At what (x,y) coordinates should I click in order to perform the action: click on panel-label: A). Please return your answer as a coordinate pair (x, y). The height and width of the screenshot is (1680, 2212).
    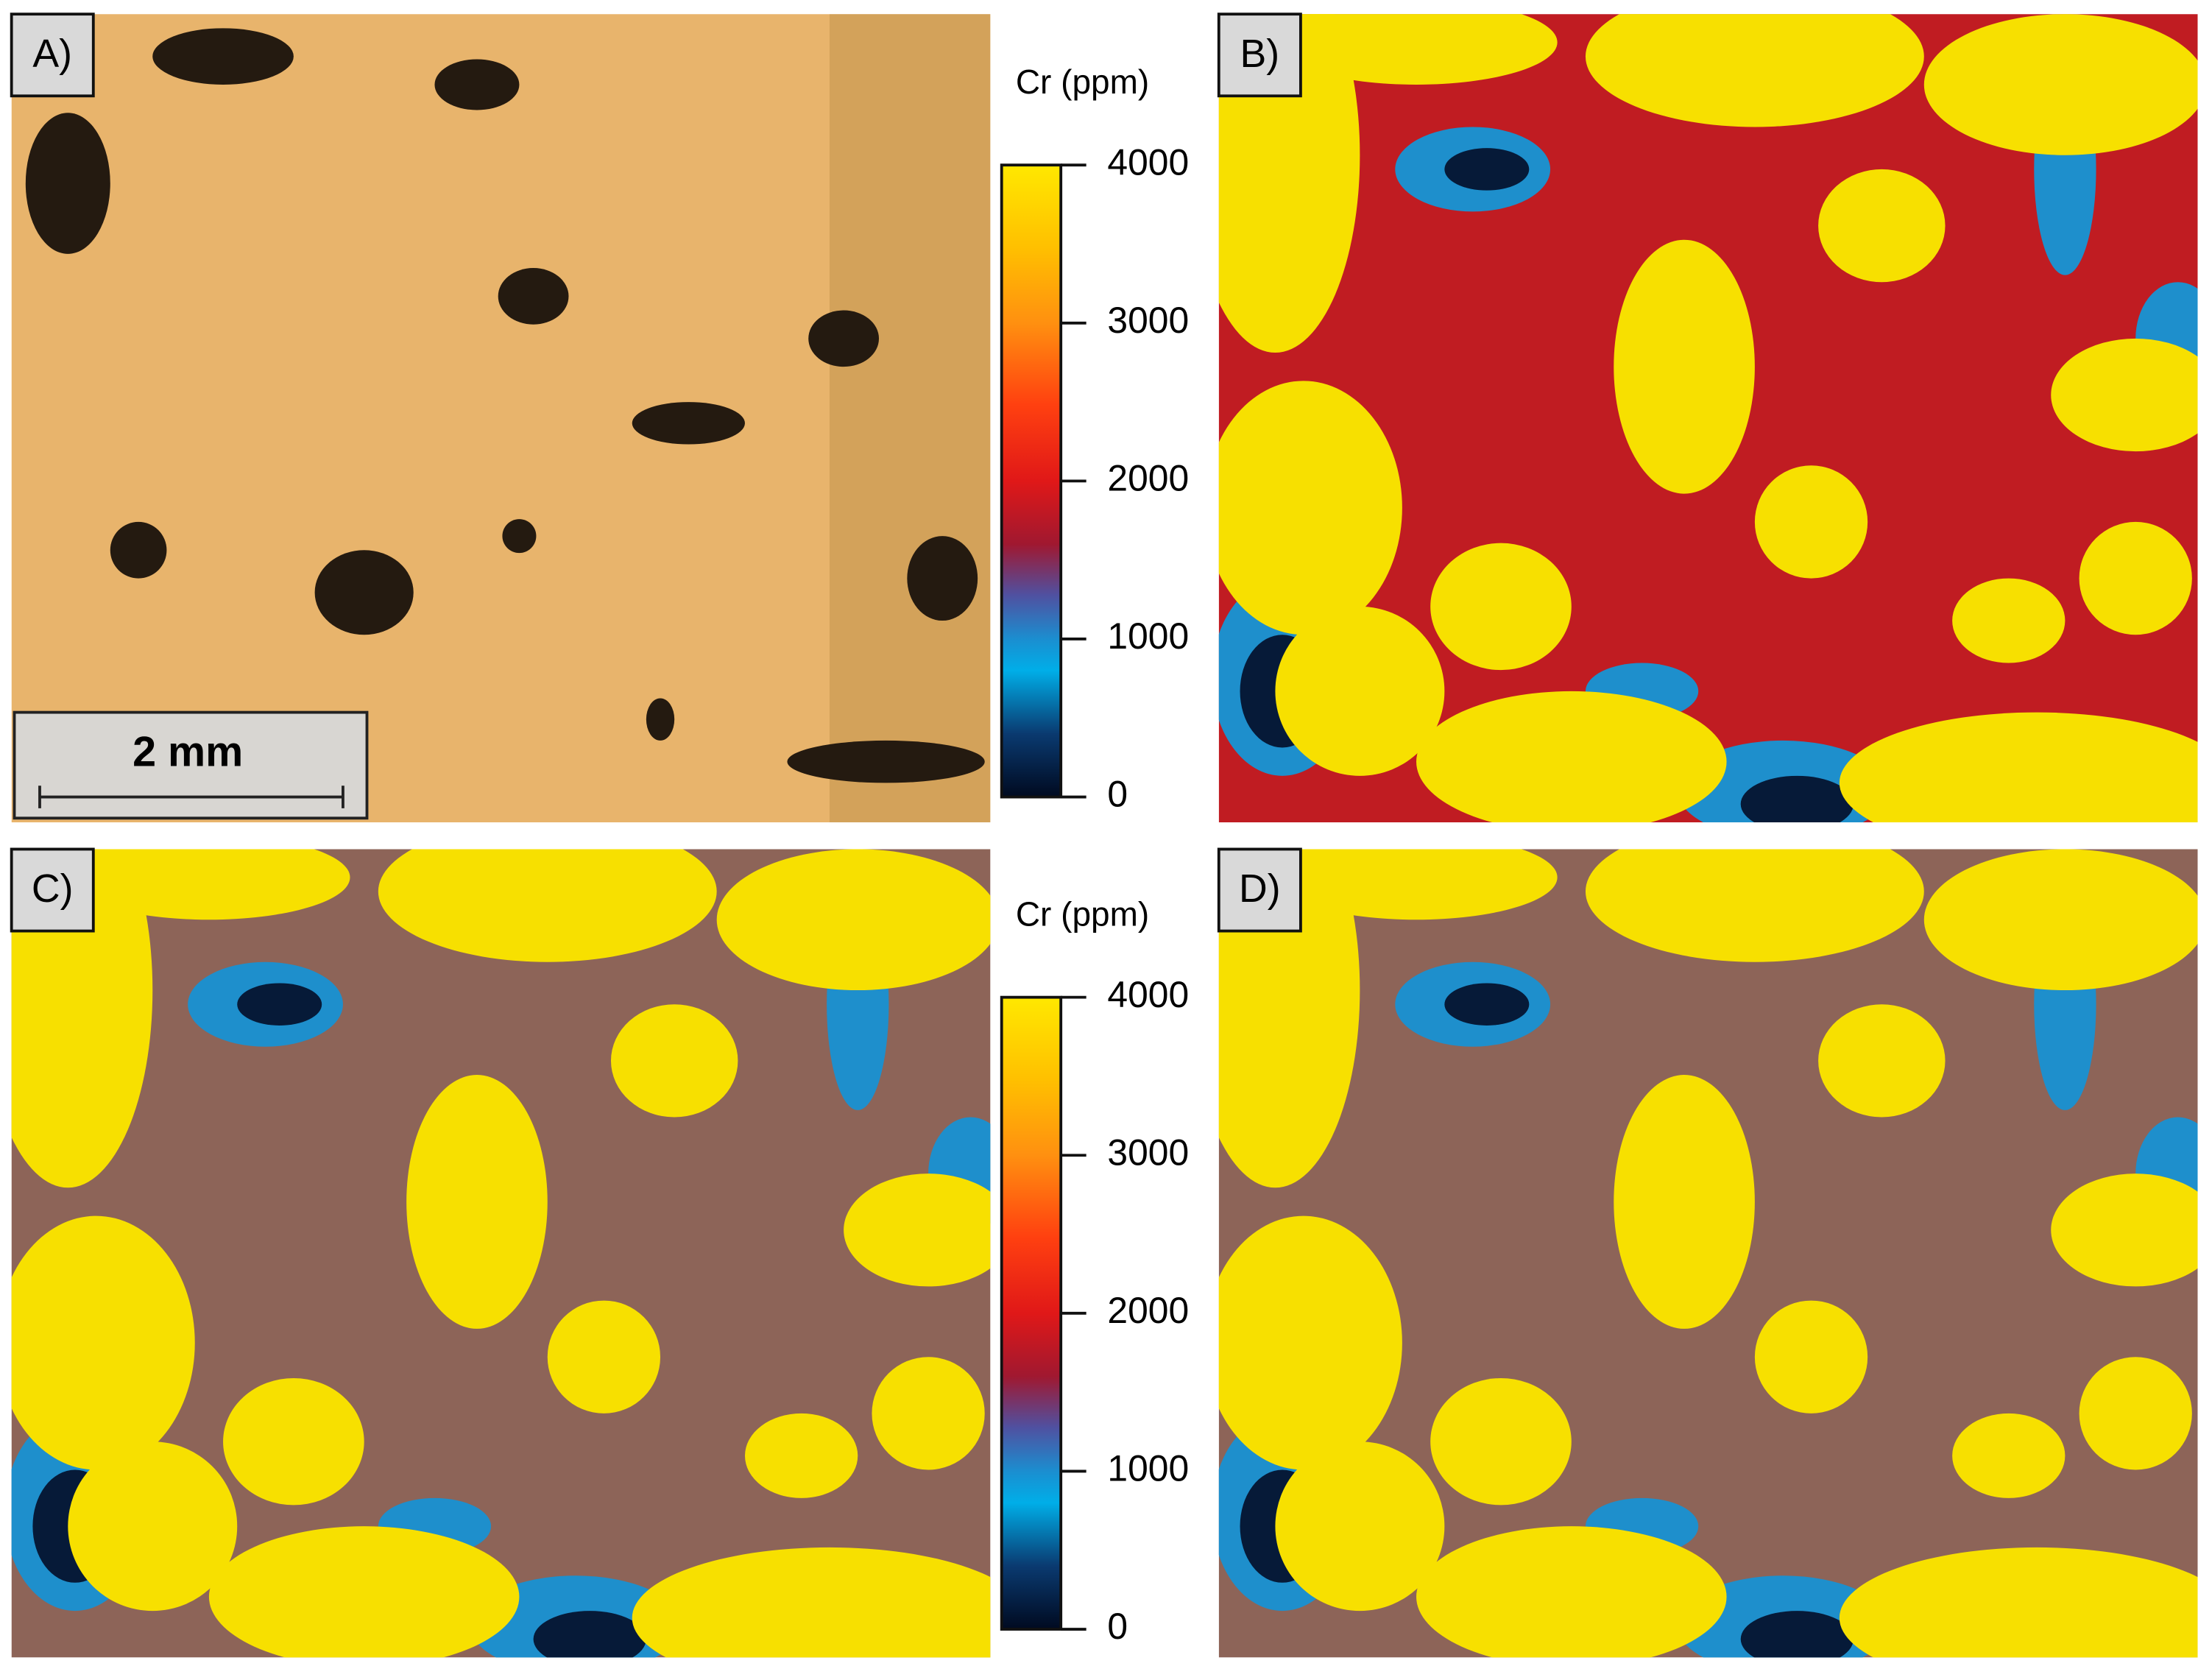
    Looking at the image, I should click on (52, 54).